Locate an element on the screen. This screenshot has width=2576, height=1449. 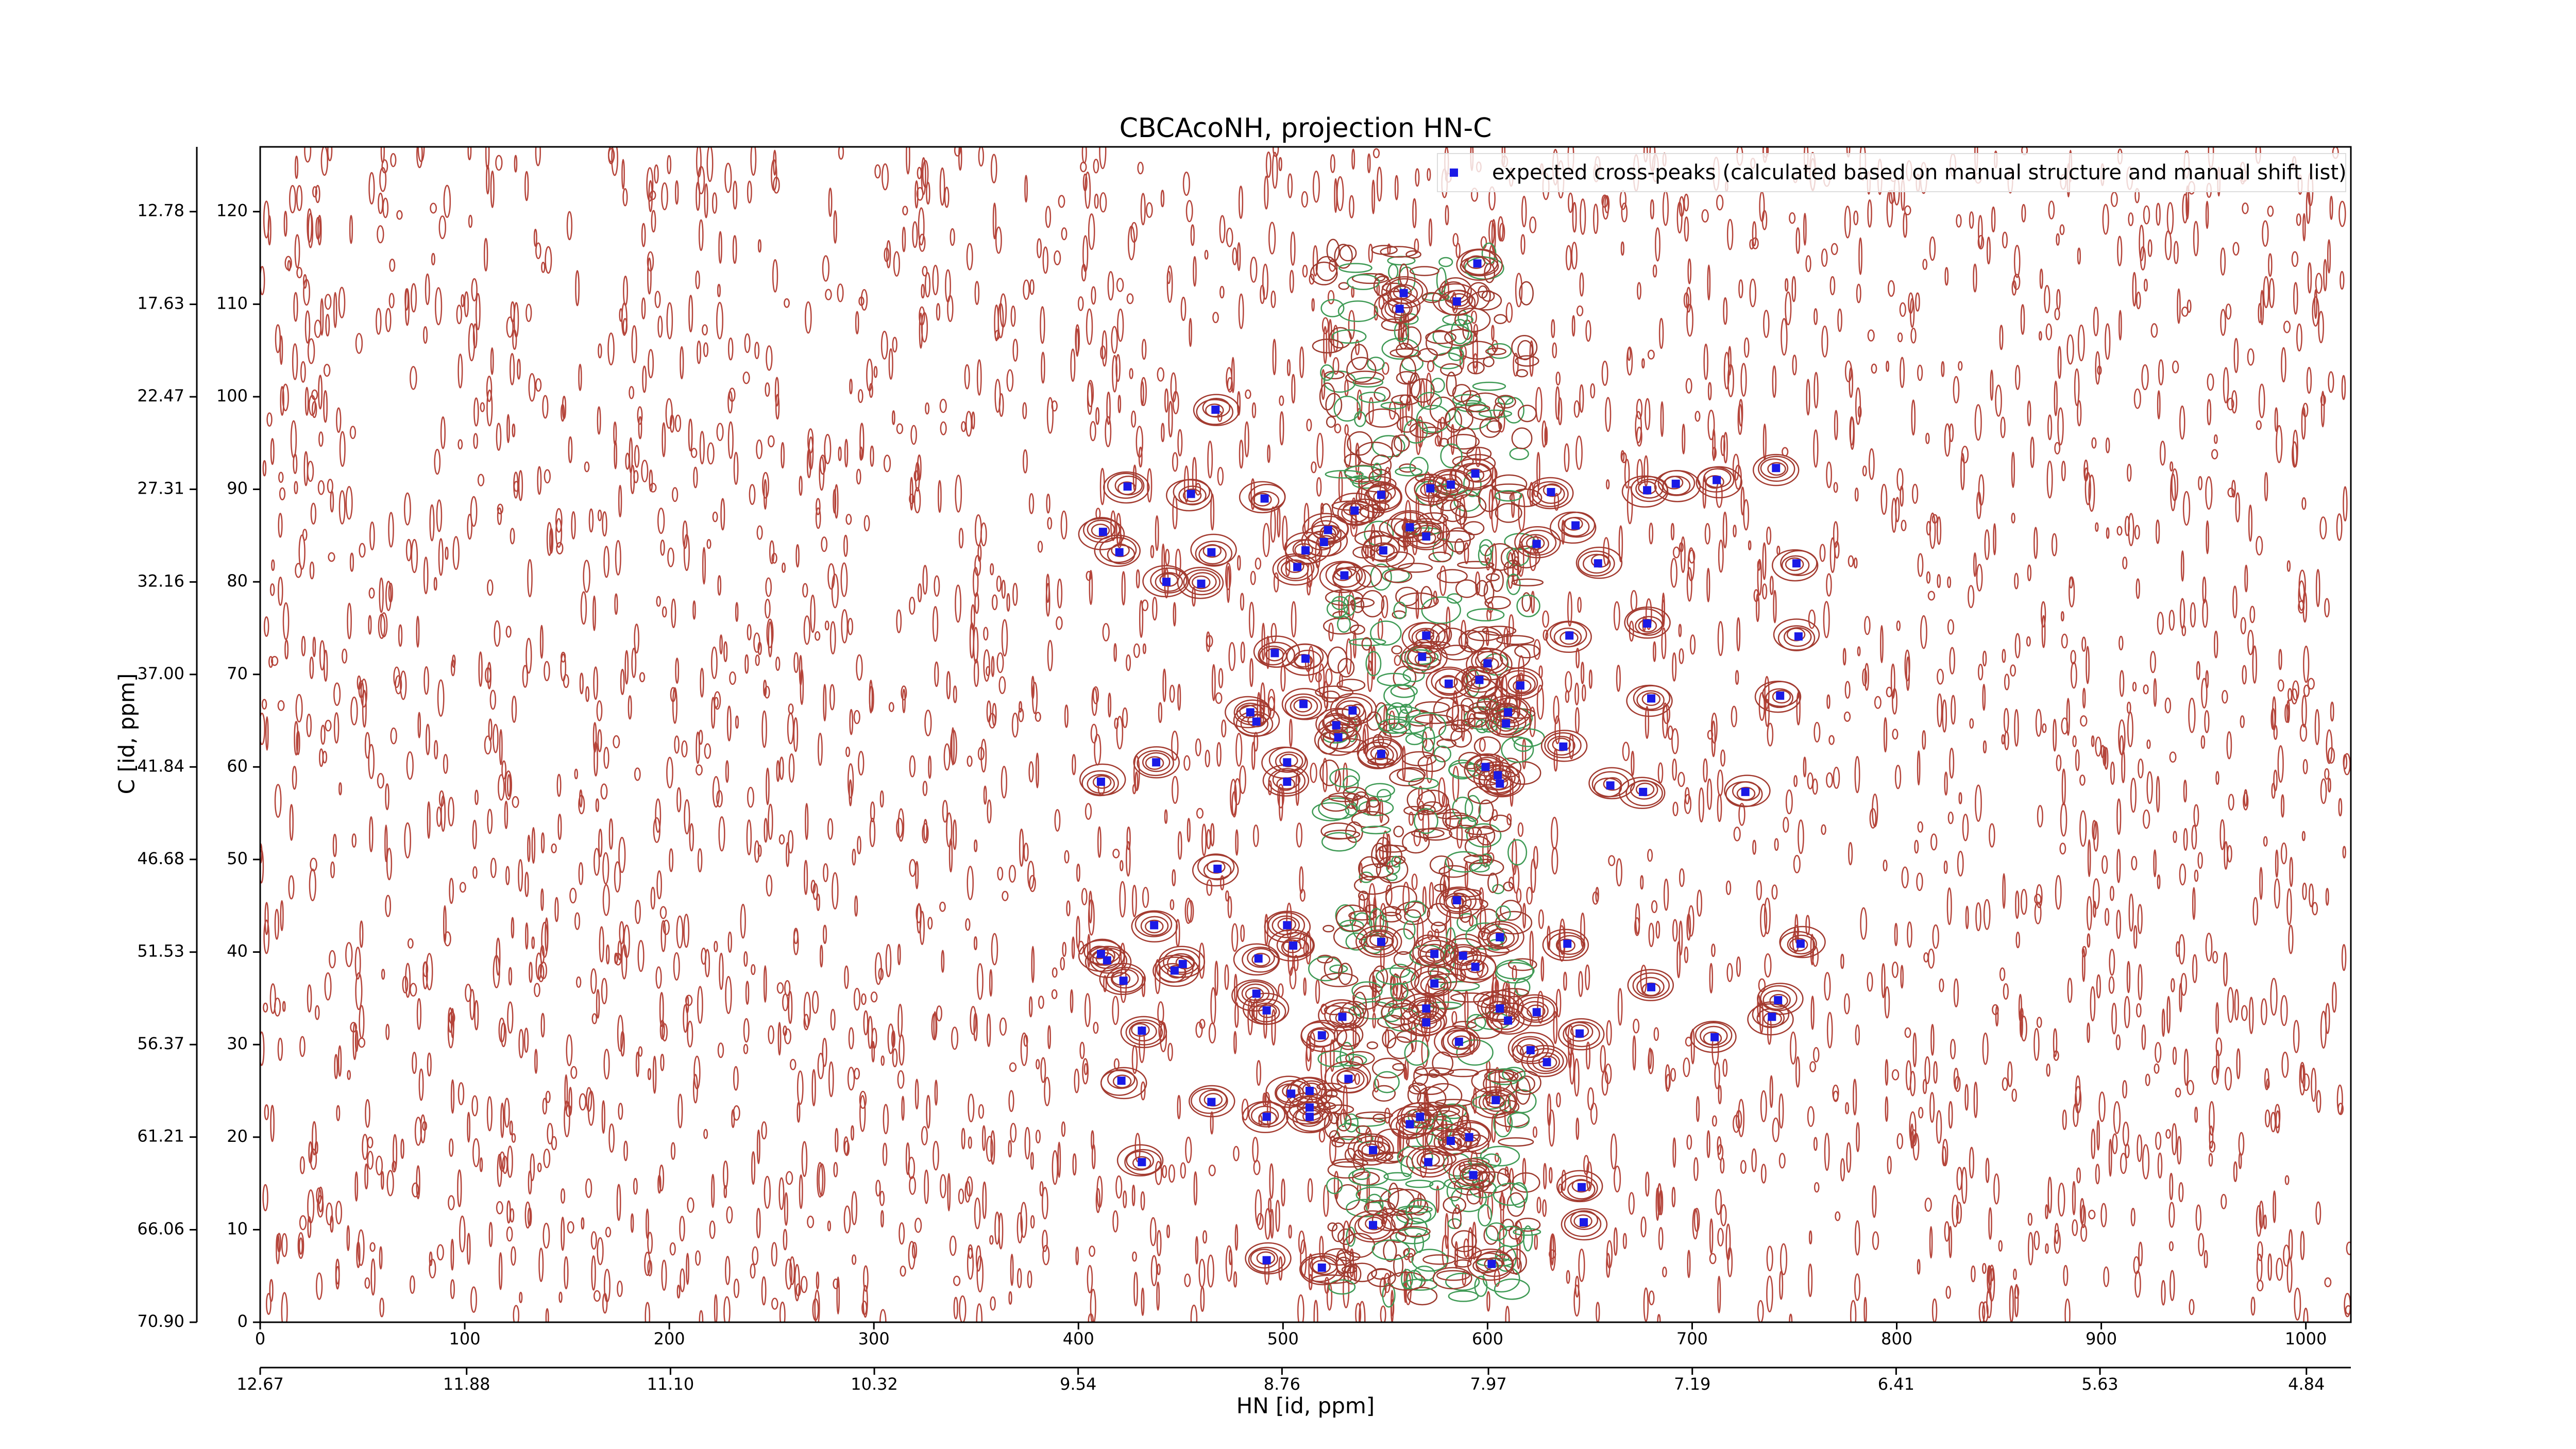
x-tick-label: 700 is located at coordinates (1692, 1339).